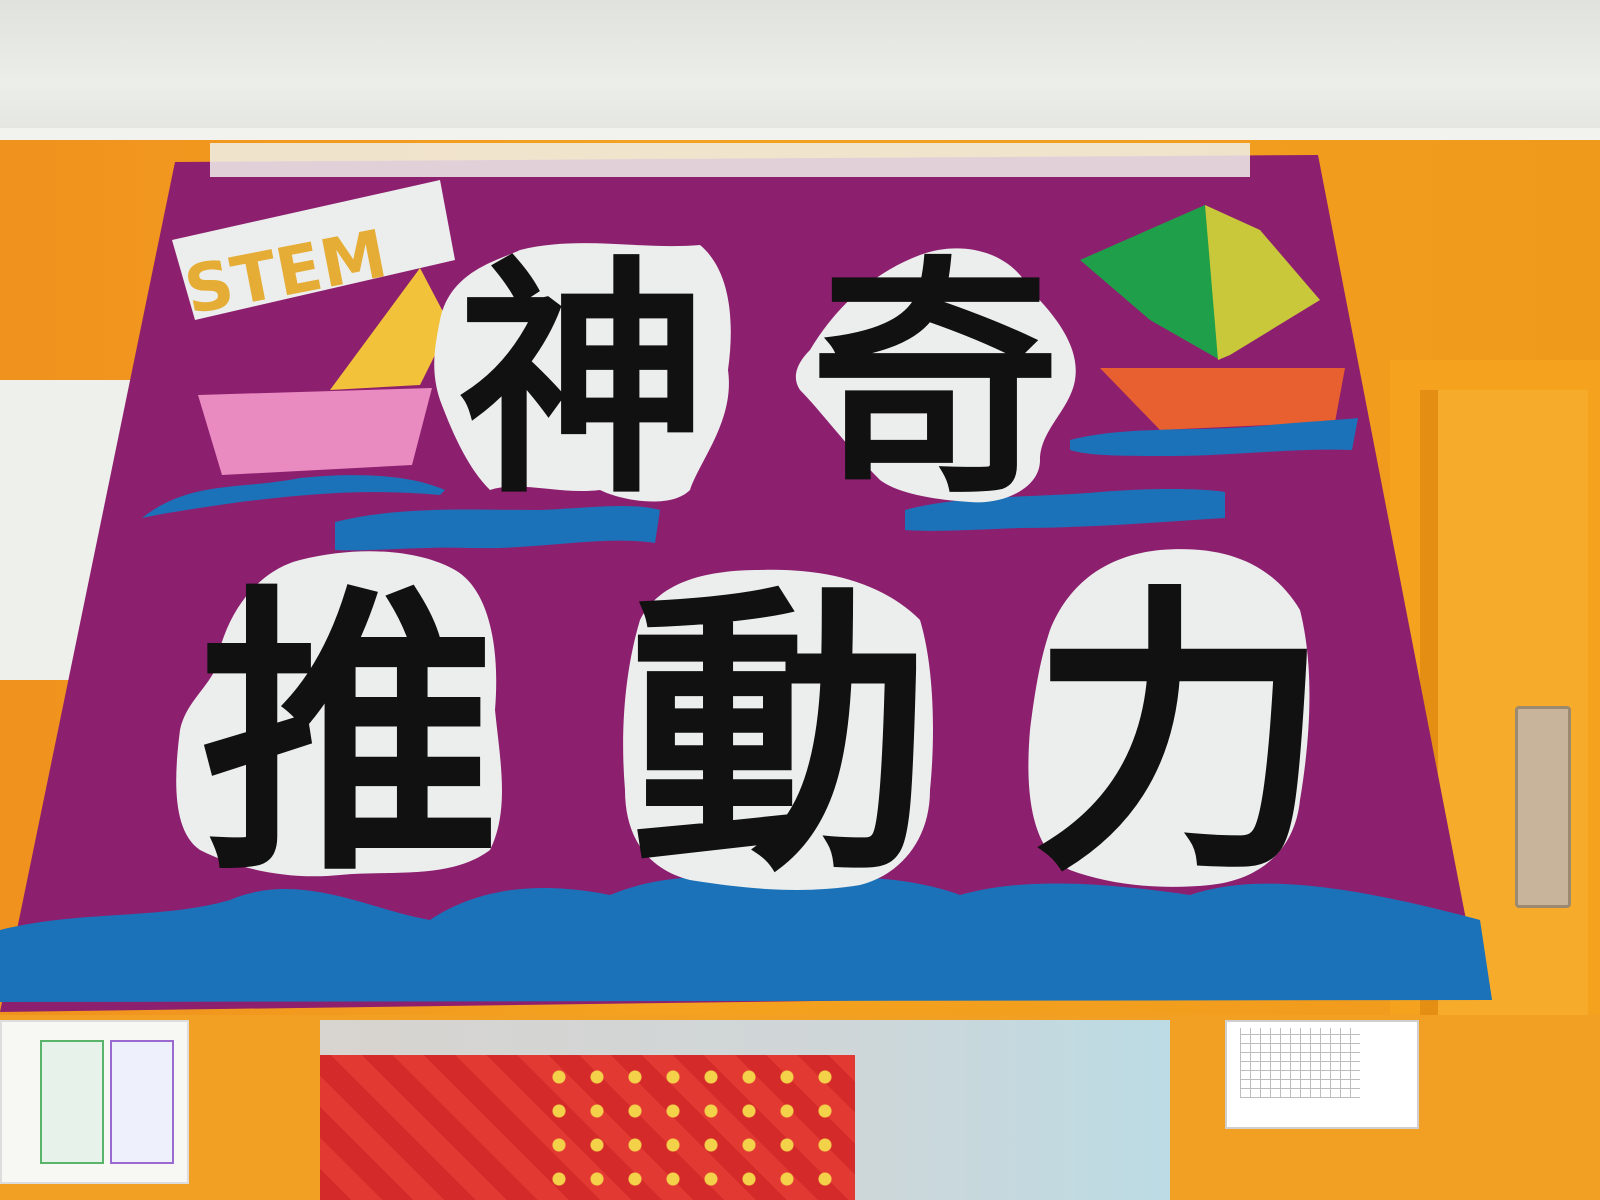  I want to click on char-card-shen, so click(582, 372).